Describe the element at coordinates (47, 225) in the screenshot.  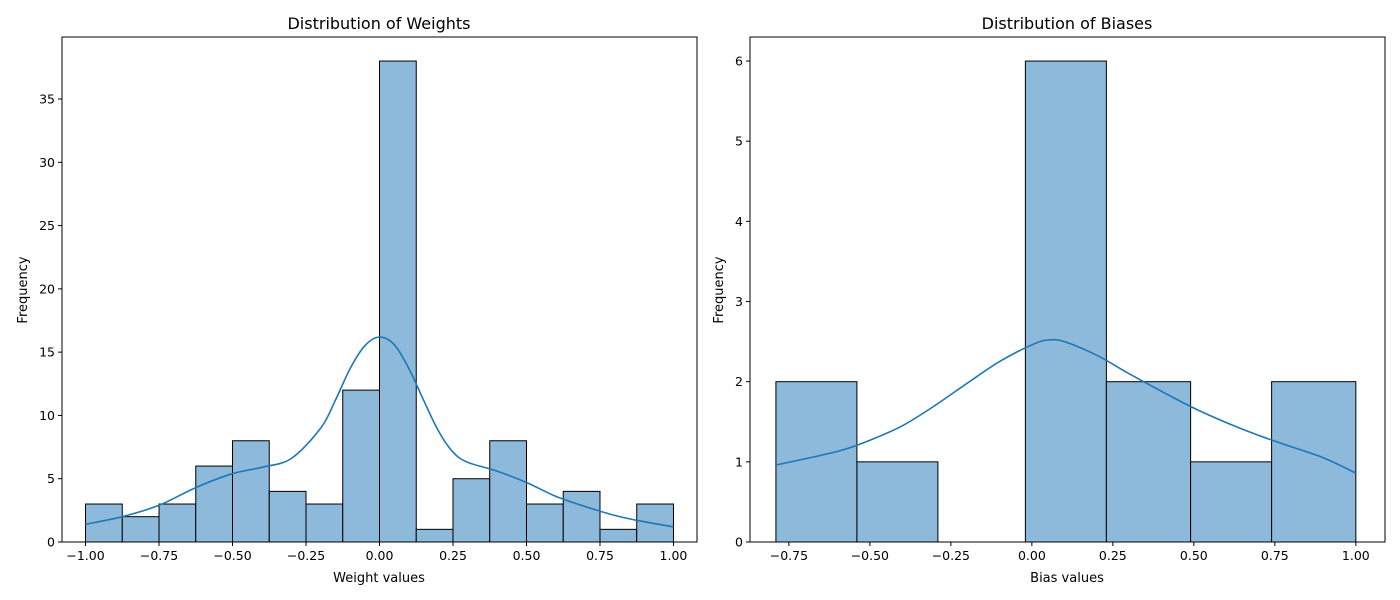
I see `y-tick-label: 25` at that location.